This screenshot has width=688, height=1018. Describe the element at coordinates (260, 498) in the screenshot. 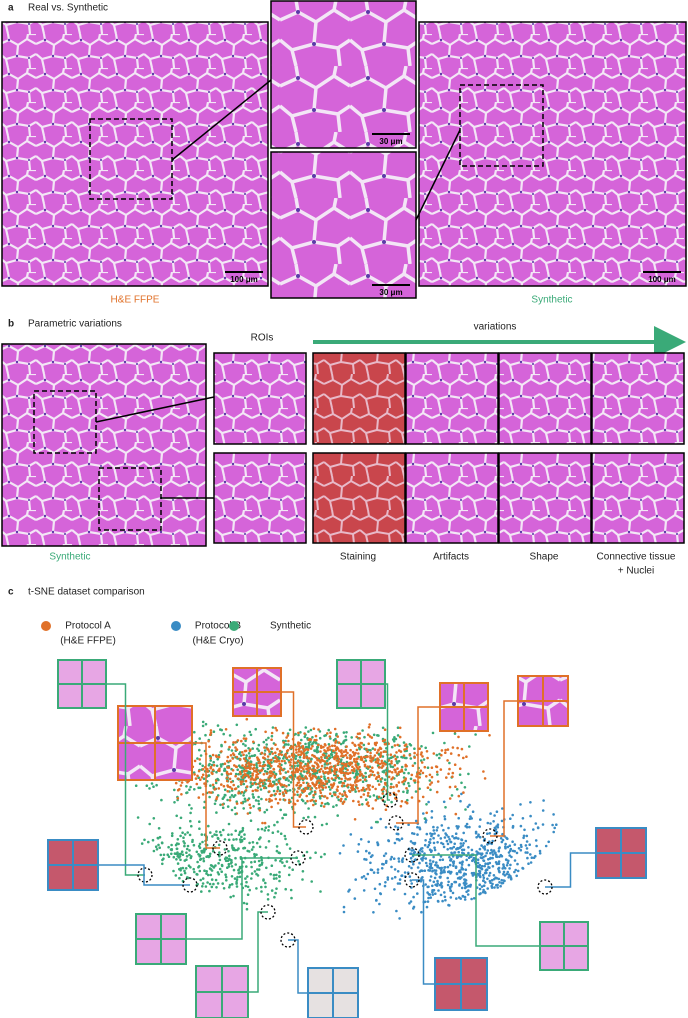

I see `tissue-image` at that location.